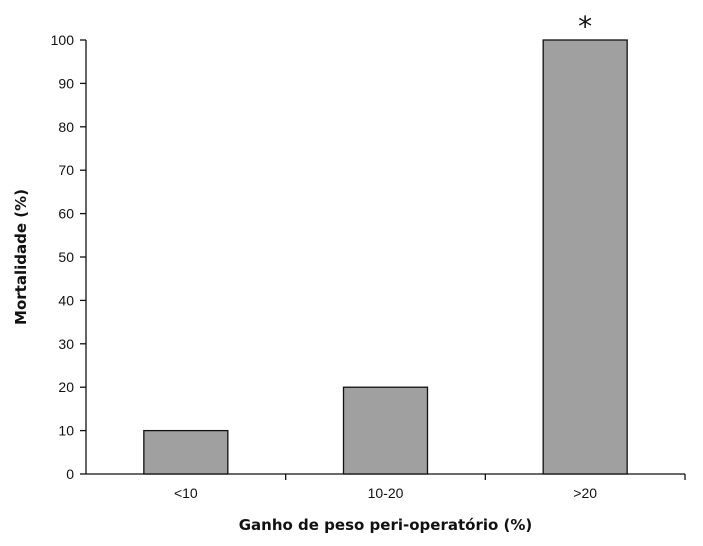 This screenshot has width=703, height=546. What do you see at coordinates (585, 26) in the screenshot?
I see `significance-asterisk: *` at bounding box center [585, 26].